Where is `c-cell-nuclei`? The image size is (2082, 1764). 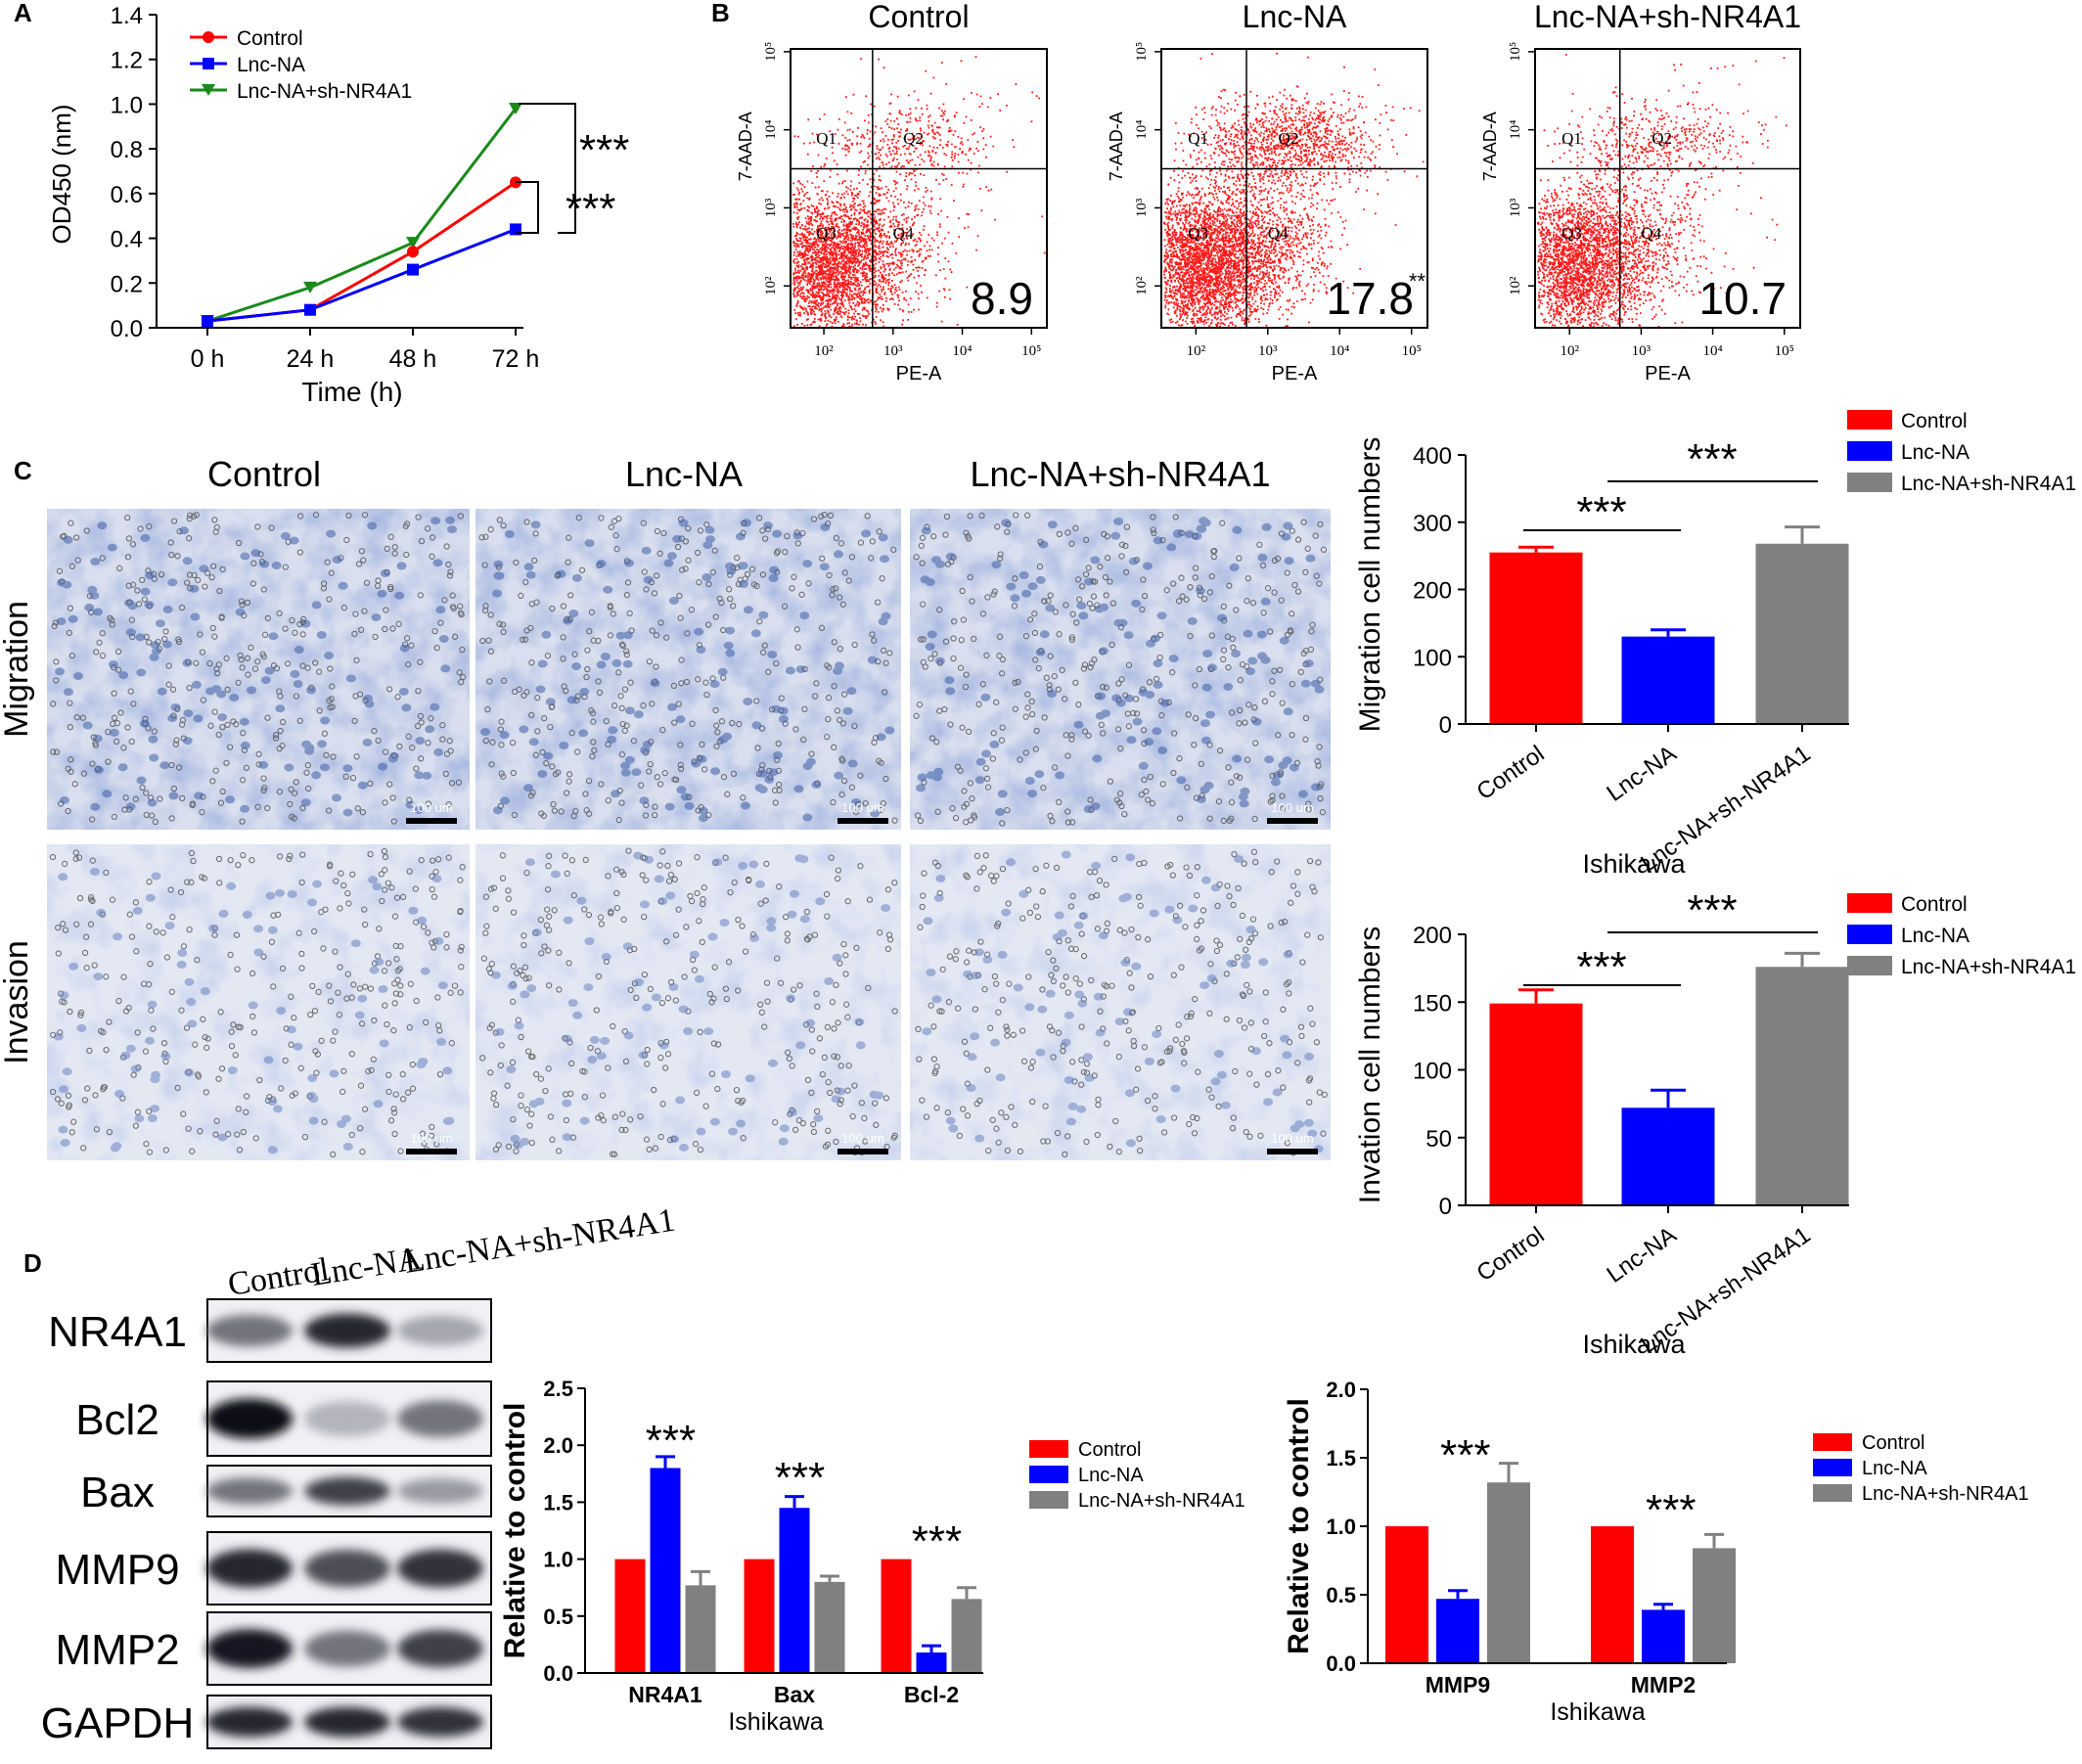
c-cell-nuclei is located at coordinates (691, 1002).